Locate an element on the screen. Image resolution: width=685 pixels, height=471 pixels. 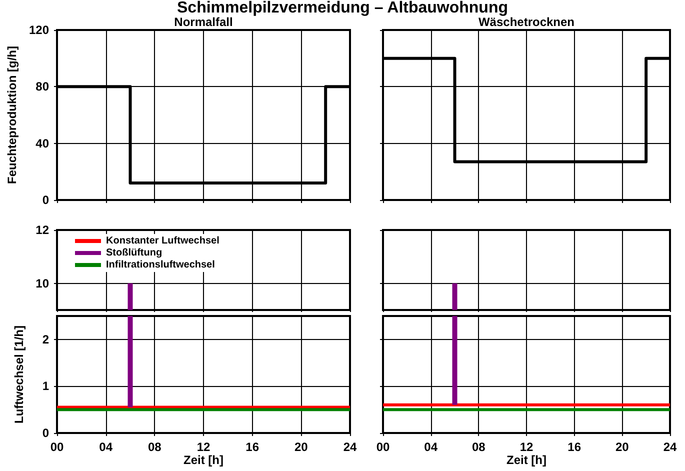
chart-title: Normalfall is located at coordinates (203, 22).